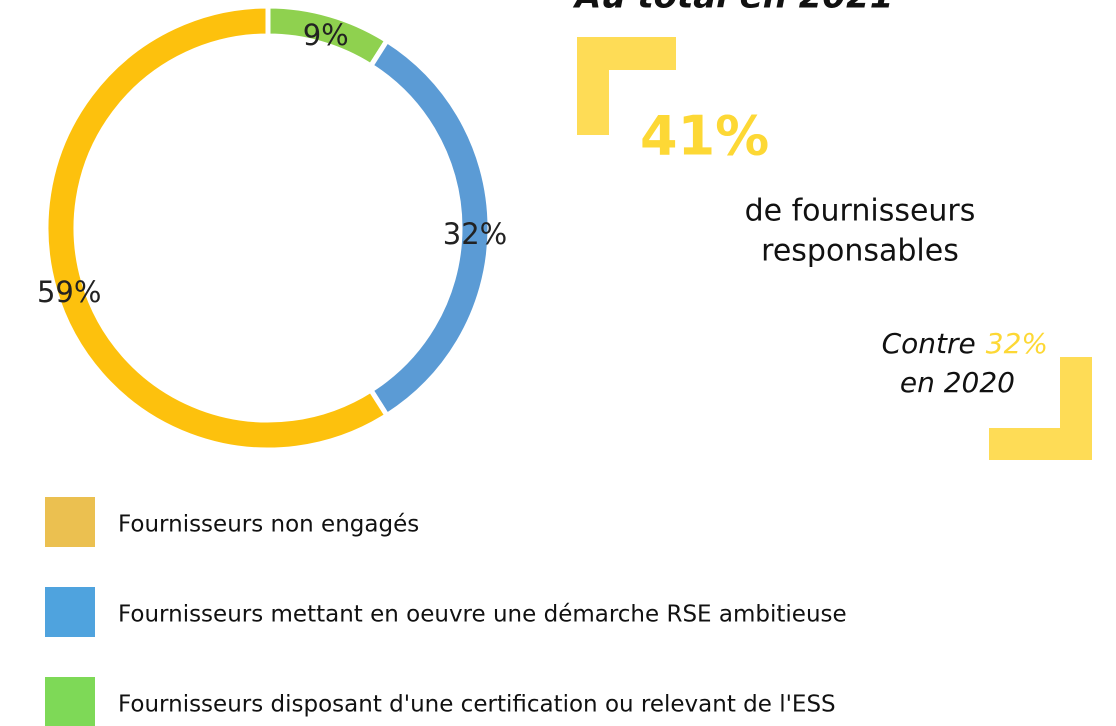  I want to click on callout-line: de fournisseurs, so click(860, 211).